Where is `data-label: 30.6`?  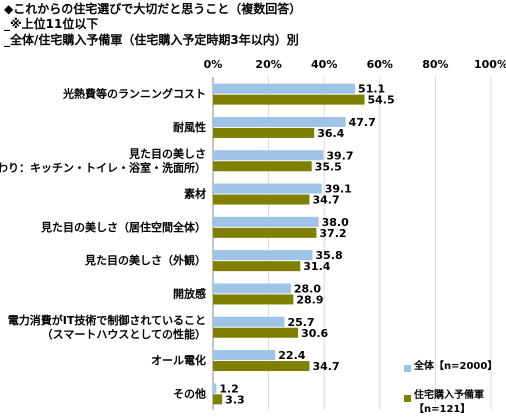 data-label: 30.6 is located at coordinates (314, 333).